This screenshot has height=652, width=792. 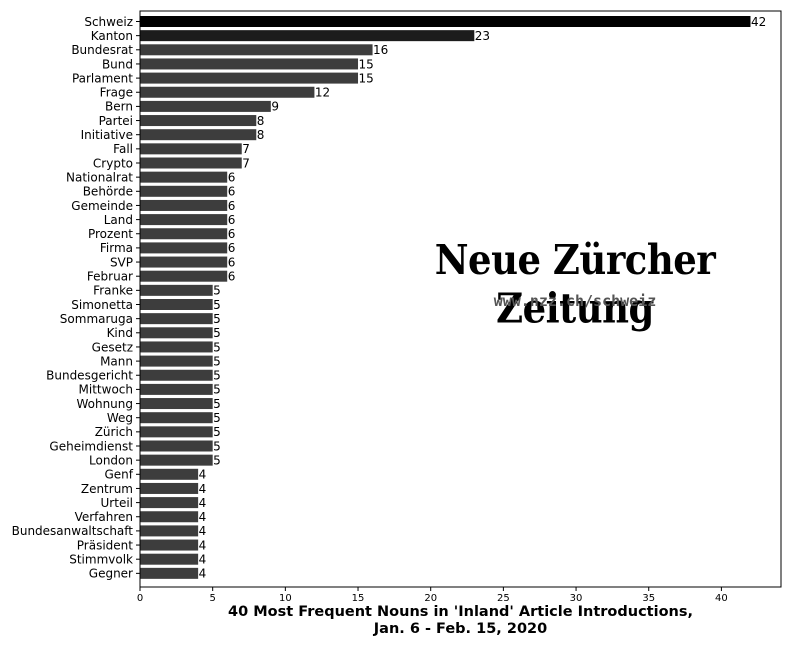 What do you see at coordinates (380, 50) in the screenshot?
I see `data-label: 16` at bounding box center [380, 50].